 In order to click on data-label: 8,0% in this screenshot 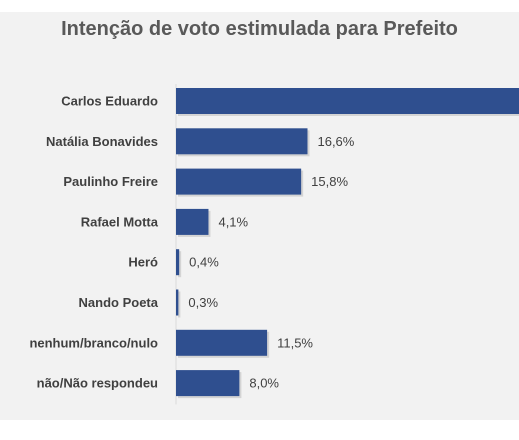, I will do `click(264, 383)`.